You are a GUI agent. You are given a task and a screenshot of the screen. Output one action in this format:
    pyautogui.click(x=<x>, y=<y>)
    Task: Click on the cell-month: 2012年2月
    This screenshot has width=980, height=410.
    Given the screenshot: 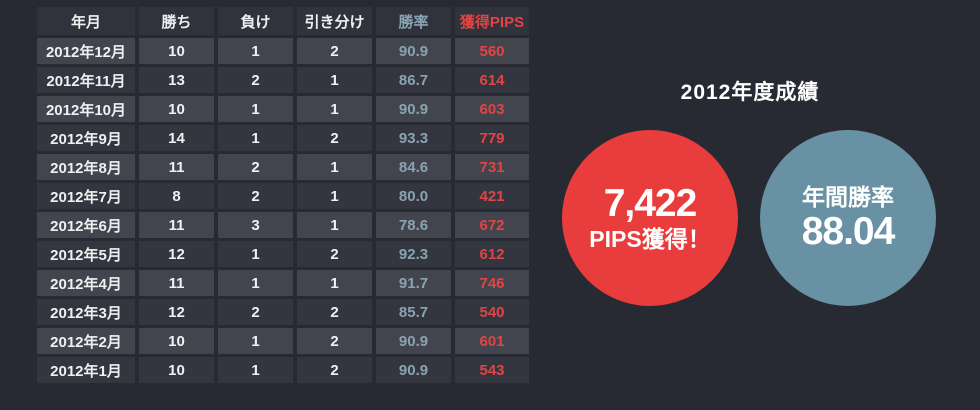 What is the action you would take?
    pyautogui.click(x=86, y=341)
    